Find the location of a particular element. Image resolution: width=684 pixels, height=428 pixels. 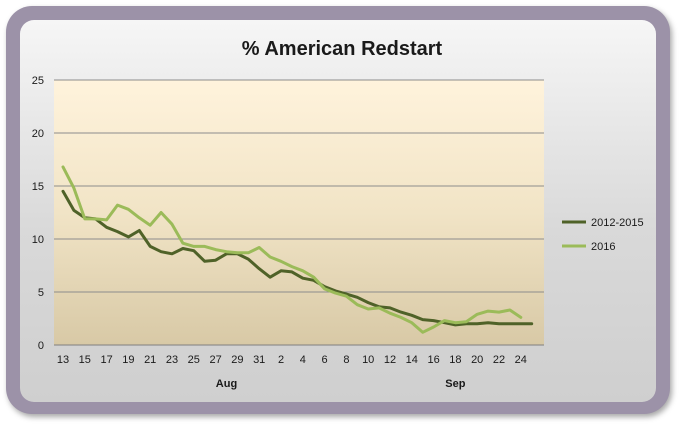

x-tick-label: 29 is located at coordinates (237, 360).